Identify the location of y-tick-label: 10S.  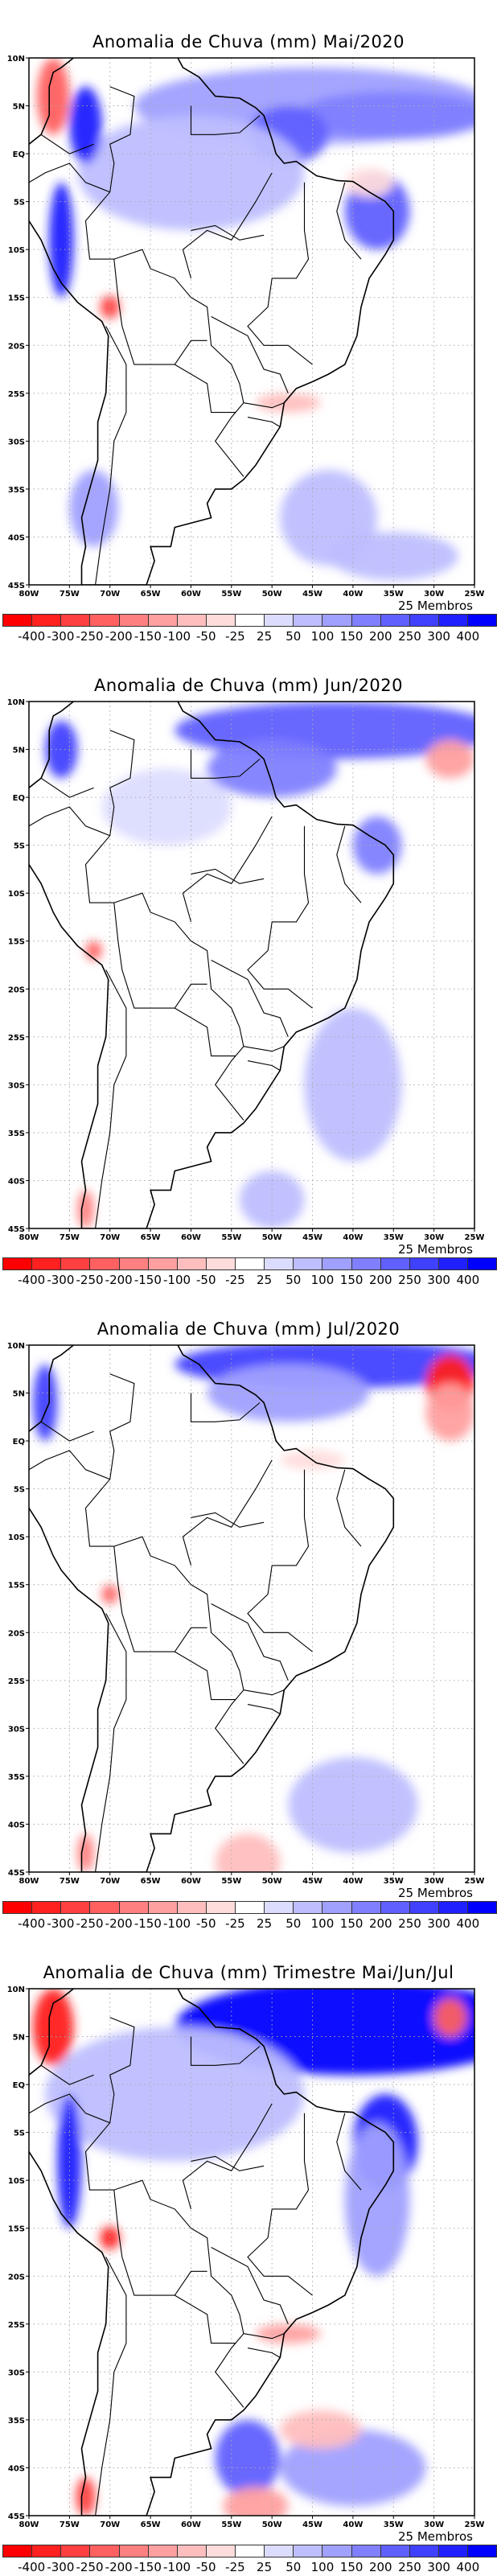
(16, 250).